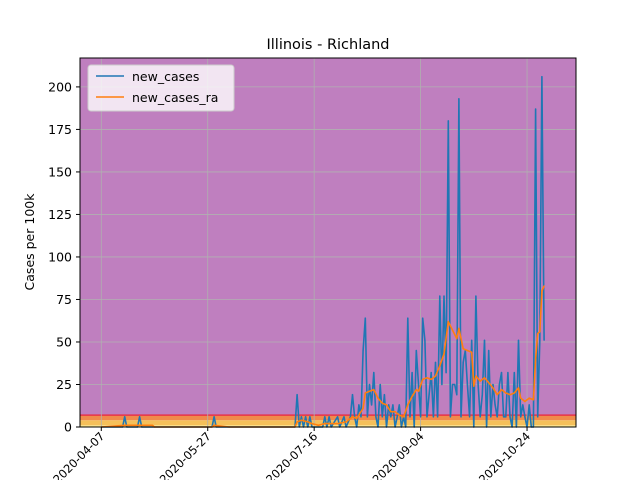  What do you see at coordinates (64, 257) in the screenshot?
I see `y-axis: 0 25 50 75 100 125 150 175 200` at bounding box center [64, 257].